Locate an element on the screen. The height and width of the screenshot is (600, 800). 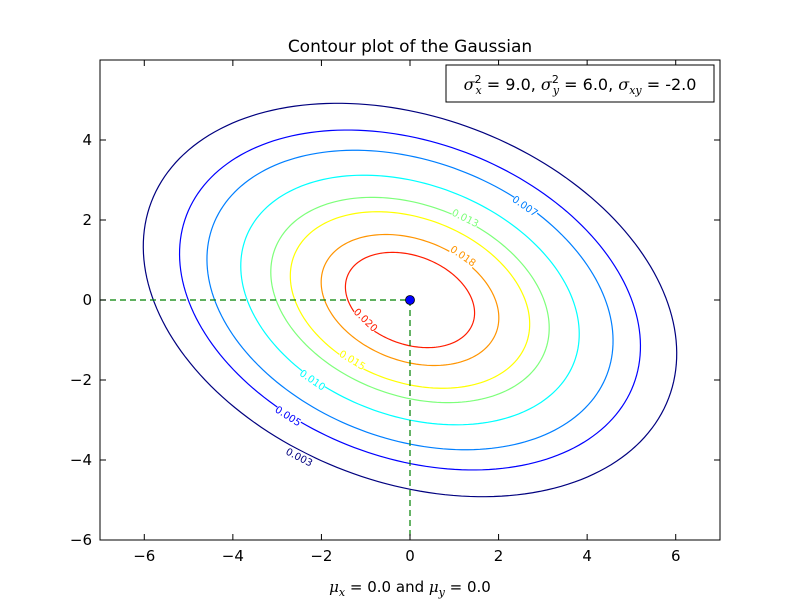
y-tick-label: 2 is located at coordinates (87, 220).